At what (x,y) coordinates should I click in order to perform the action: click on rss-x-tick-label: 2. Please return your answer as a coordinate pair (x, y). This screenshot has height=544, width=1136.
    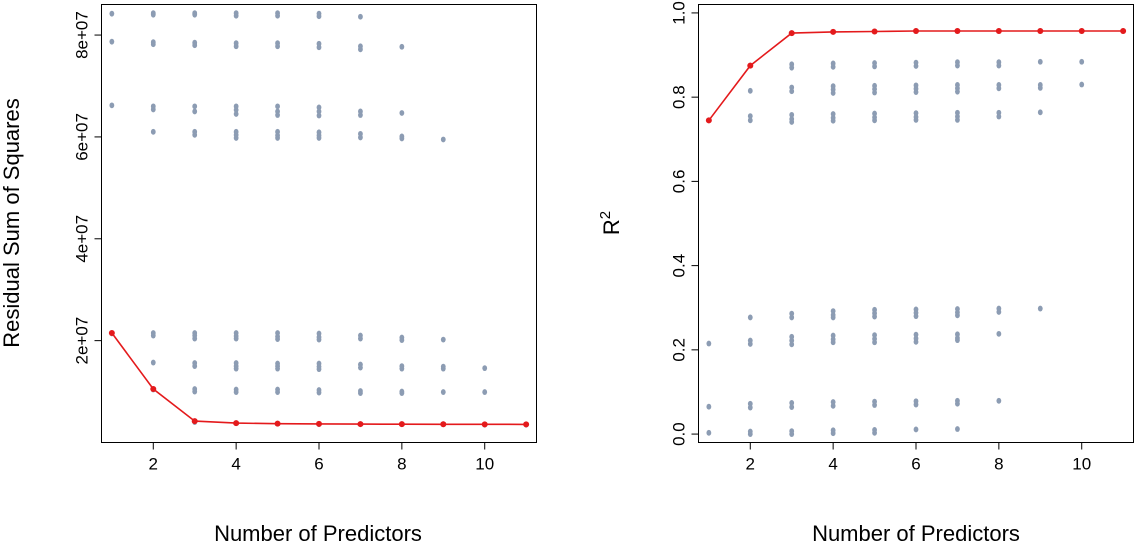
    Looking at the image, I should click on (153, 464).